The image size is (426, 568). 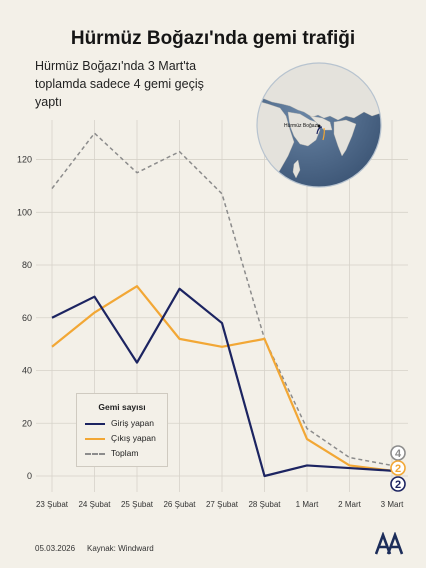 I want to click on legend-title: Gemi sayısı, so click(x=122, y=407).